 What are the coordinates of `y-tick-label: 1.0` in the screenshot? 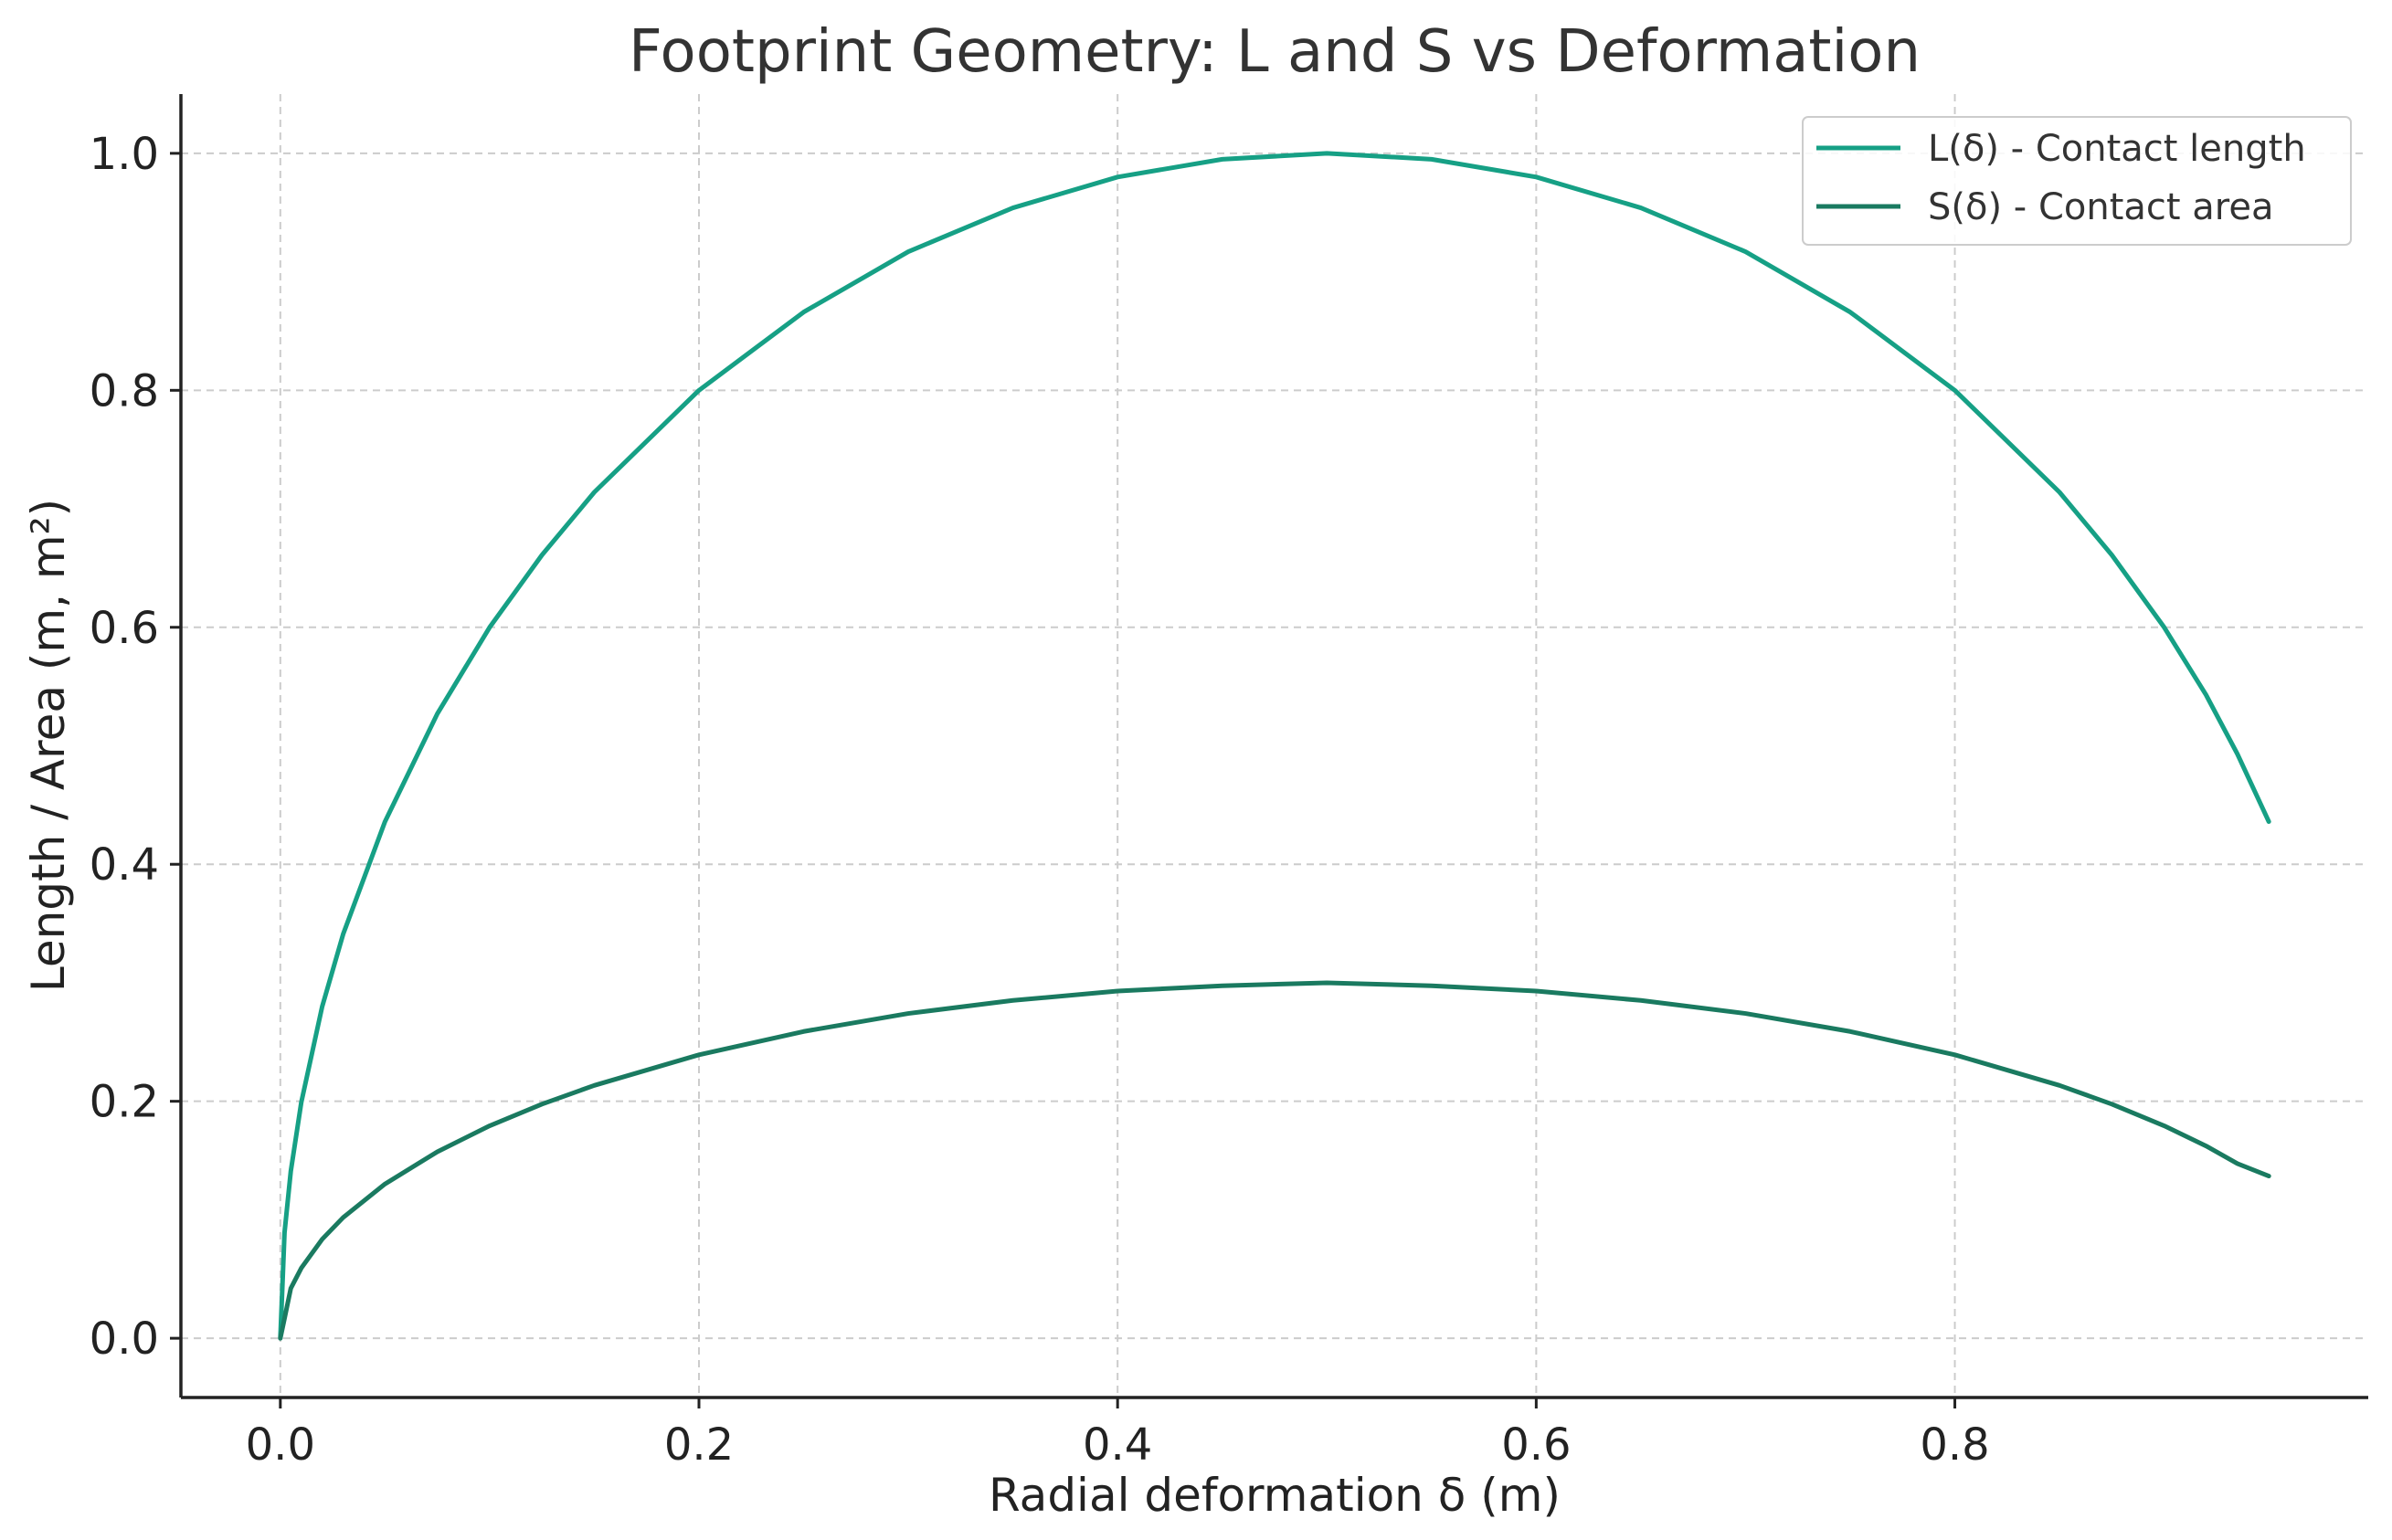 It's located at (124, 154).